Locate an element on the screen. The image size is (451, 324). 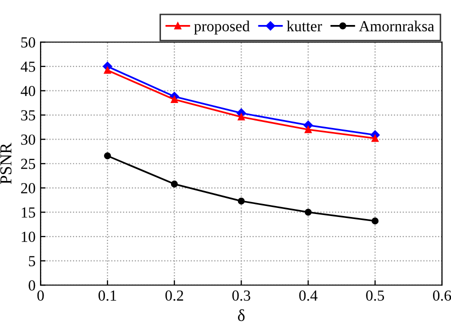
x-tick-label: 0.4 is located at coordinates (308, 295).